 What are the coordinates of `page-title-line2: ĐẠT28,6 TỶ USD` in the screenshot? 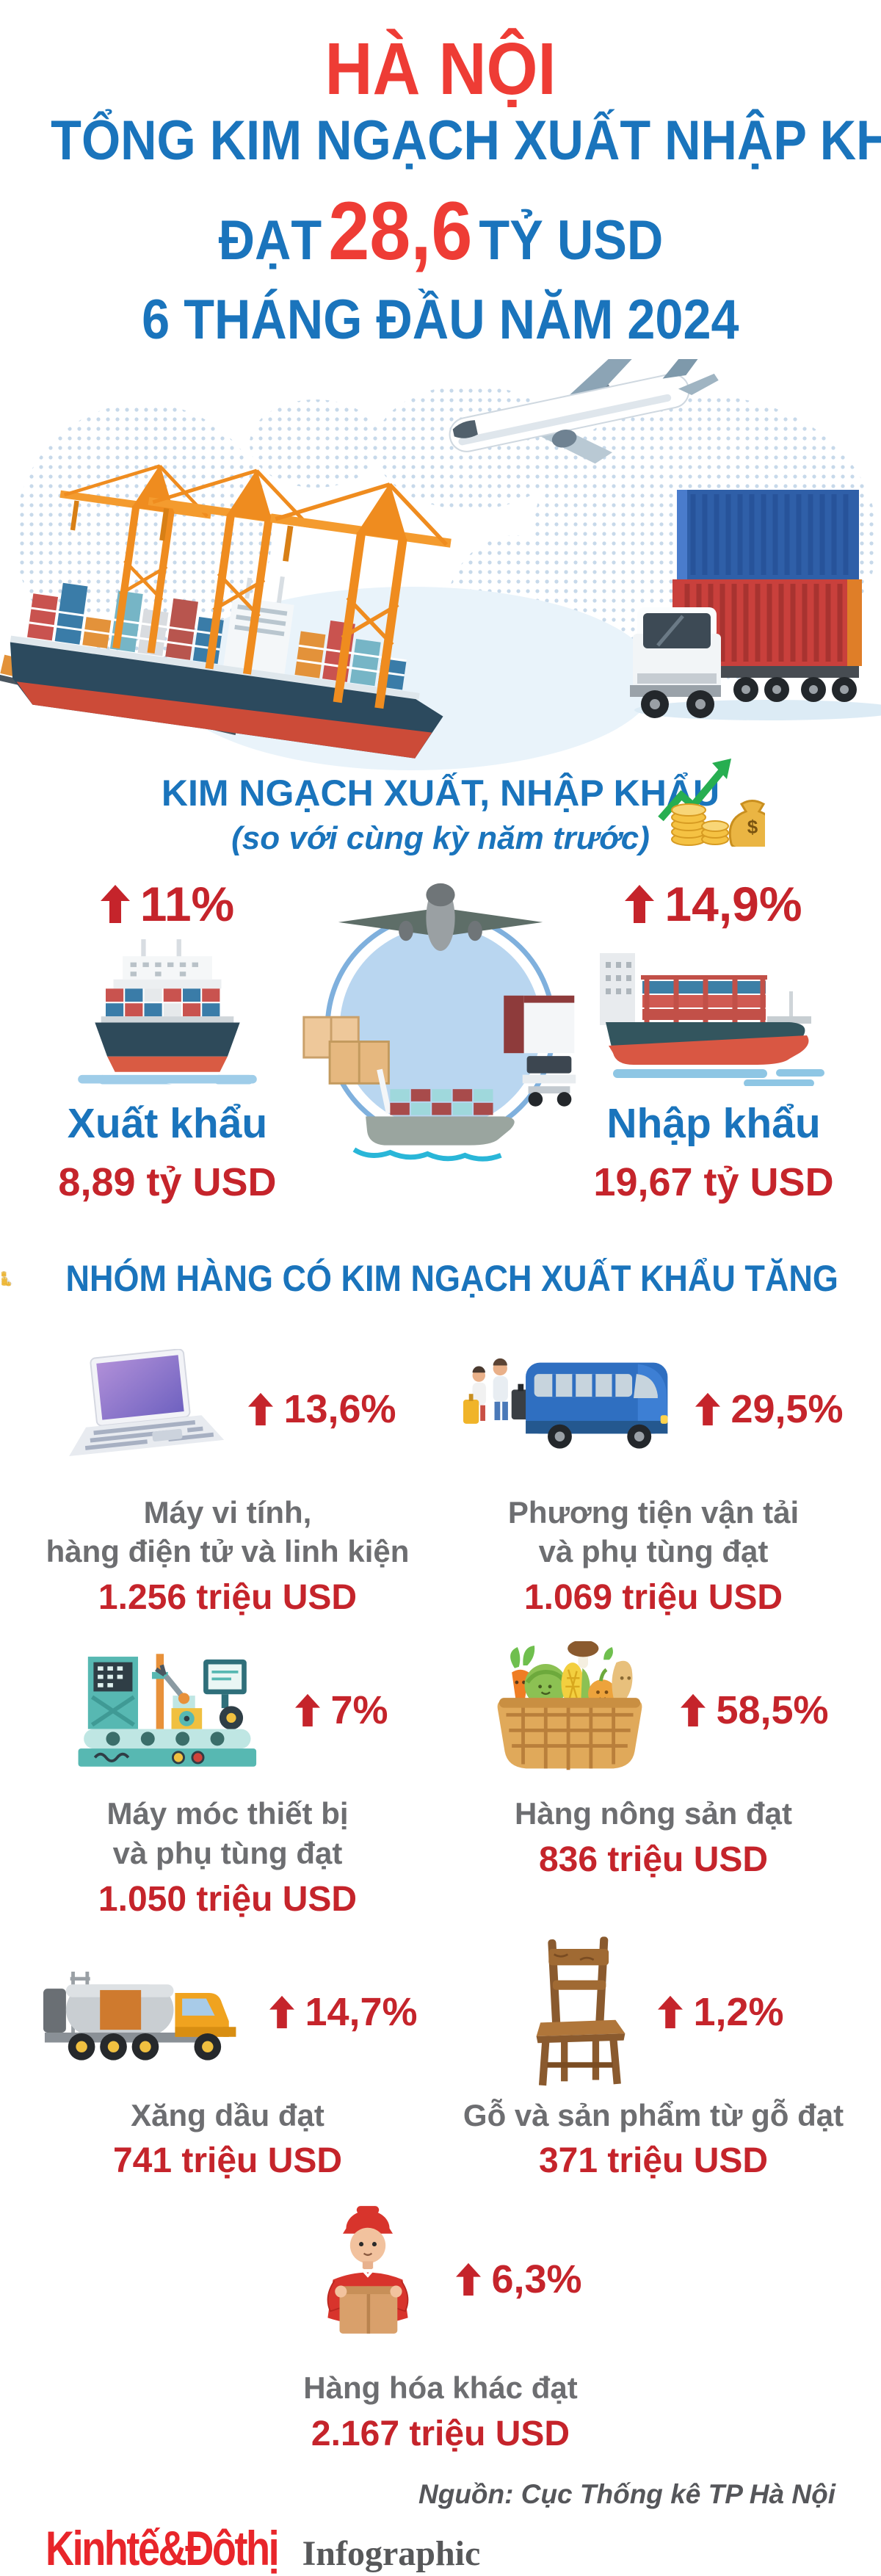 It's located at (440, 230).